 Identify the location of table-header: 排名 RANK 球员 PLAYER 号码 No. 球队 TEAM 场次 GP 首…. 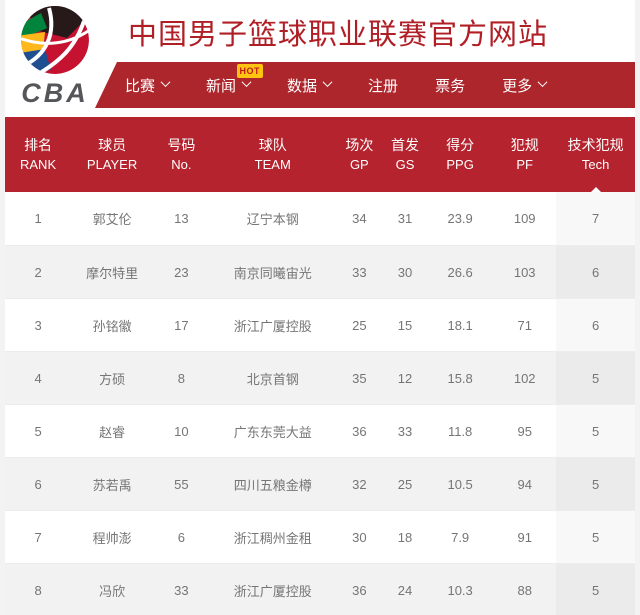
(320, 154).